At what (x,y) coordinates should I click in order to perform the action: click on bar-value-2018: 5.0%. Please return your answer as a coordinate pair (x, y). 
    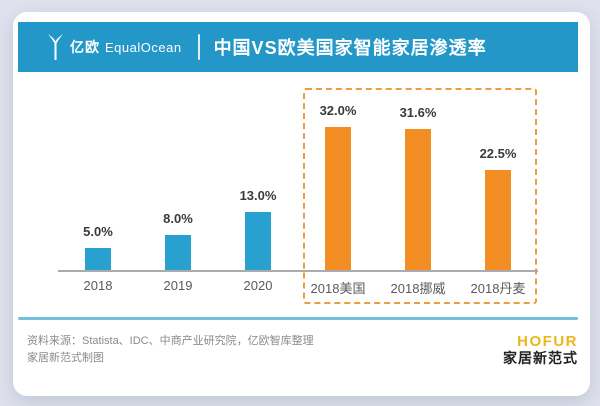
    Looking at the image, I should click on (98, 231).